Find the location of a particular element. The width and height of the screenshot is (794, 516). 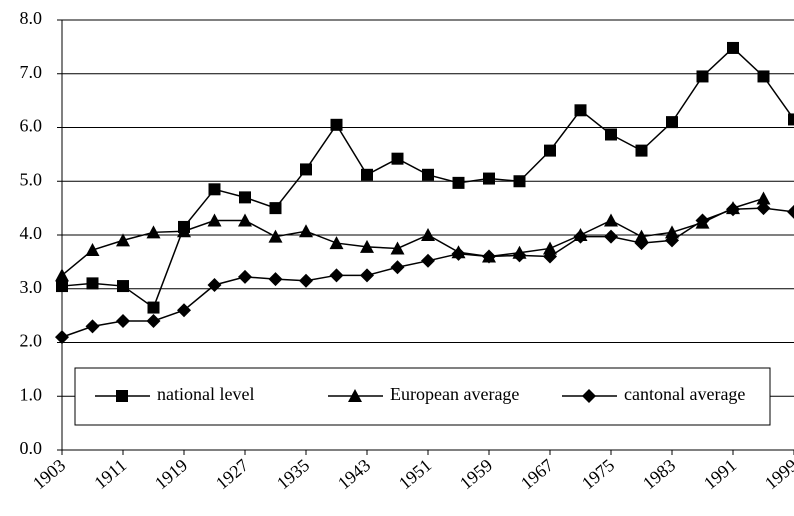

x-tick-label: 1935 is located at coordinates (293, 474).